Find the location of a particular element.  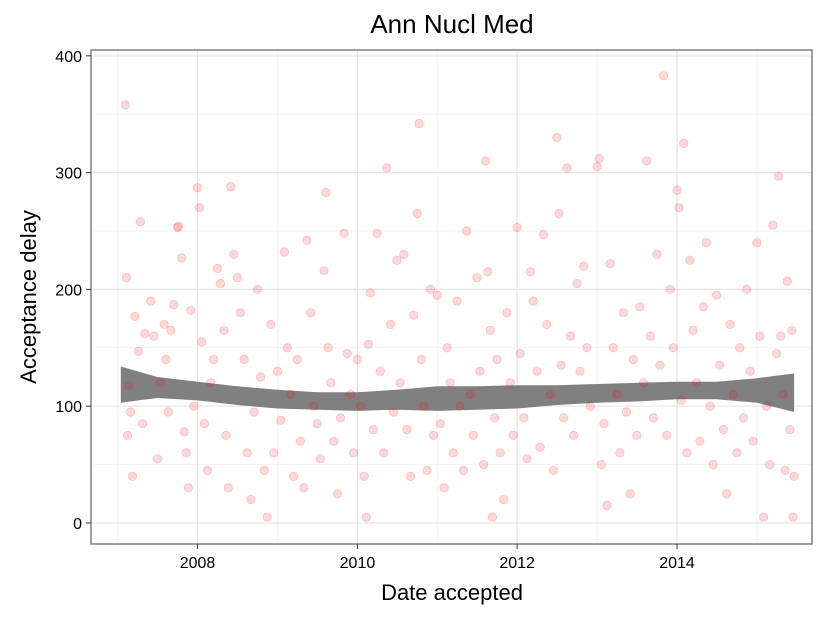

y-tick-label: 400 is located at coordinates (68, 57).